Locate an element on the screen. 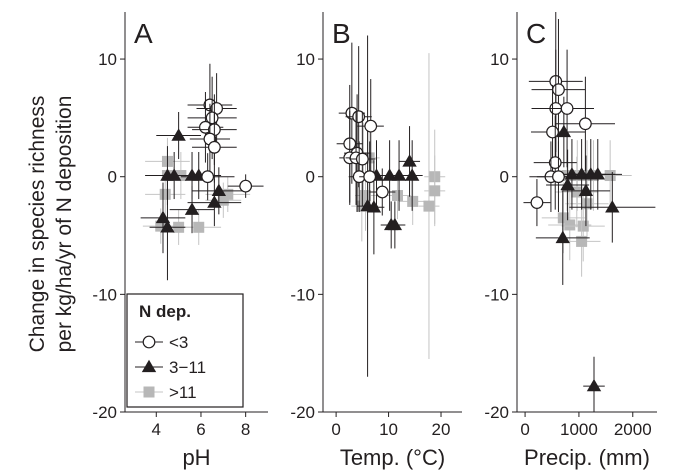  panel-label: B is located at coordinates (341, 33).